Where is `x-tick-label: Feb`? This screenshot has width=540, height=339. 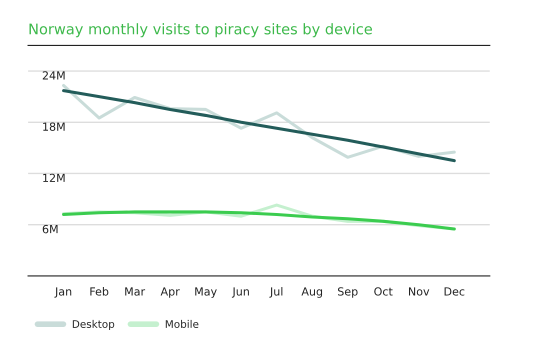
x-tick-label: Feb is located at coordinates (99, 291).